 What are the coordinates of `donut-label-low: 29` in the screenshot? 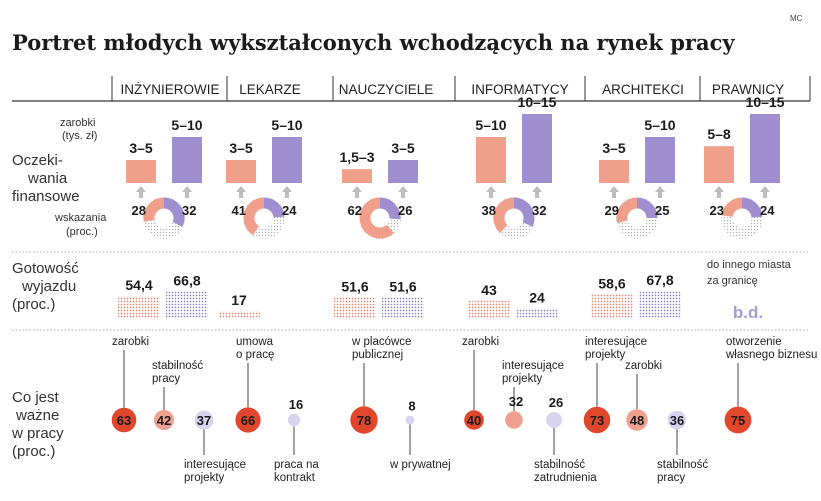 It's located at (612, 210).